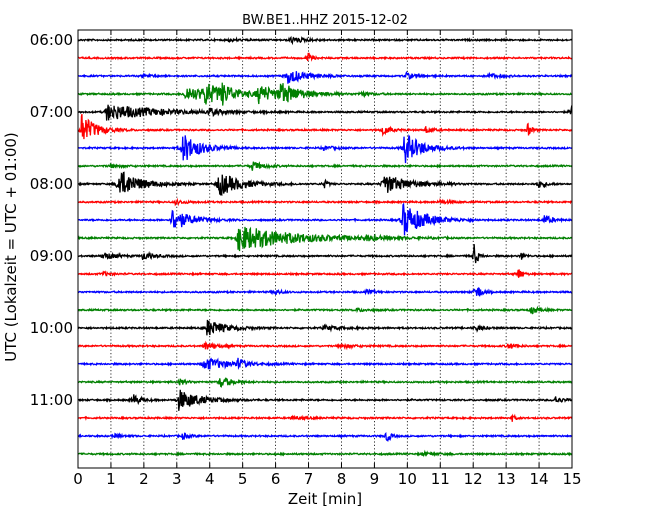 Image resolution: width=650 pixels, height=520 pixels. What do you see at coordinates (571, 479) in the screenshot?
I see `x-tick-label: 15` at bounding box center [571, 479].